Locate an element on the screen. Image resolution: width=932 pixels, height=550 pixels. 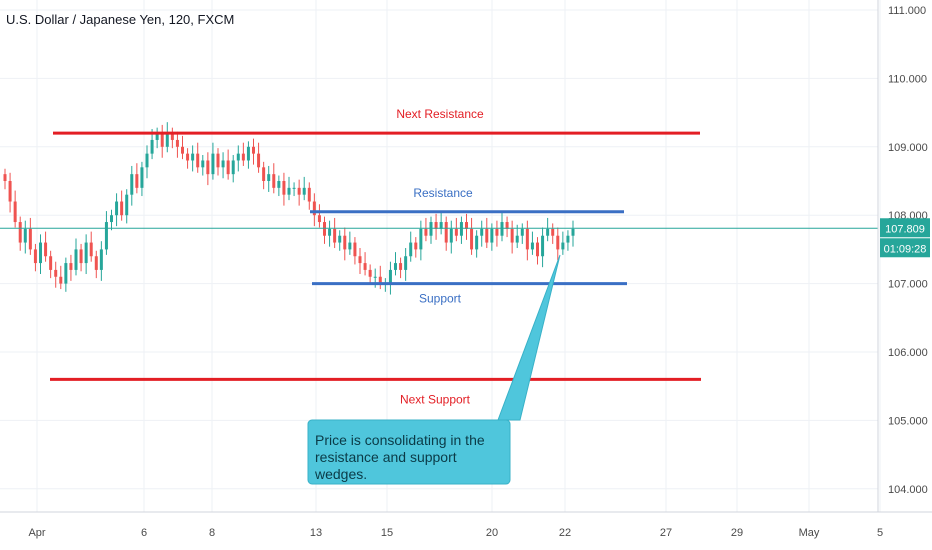
time-tick-label: 5 is located at coordinates (880, 533).